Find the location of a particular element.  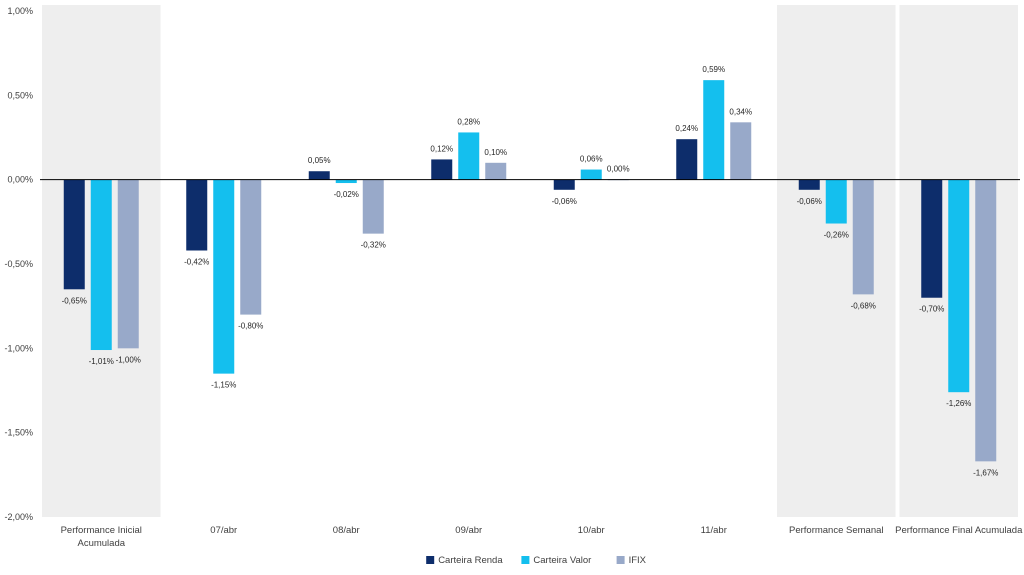

data-label: -0,32% is located at coordinates (373, 245).